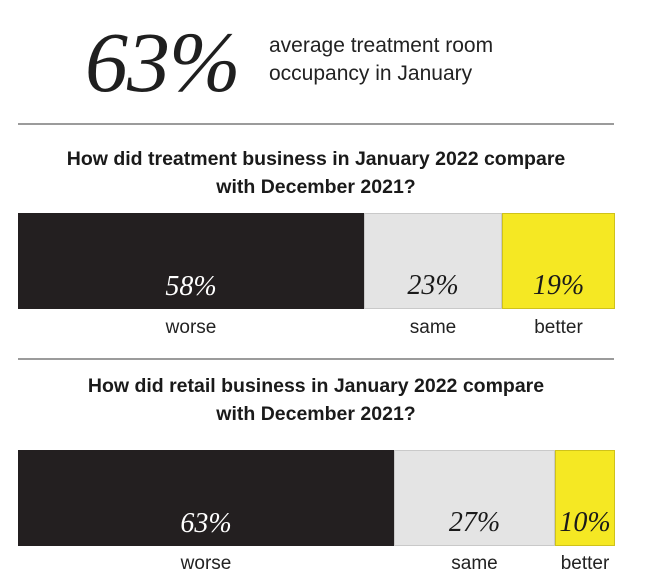  What do you see at coordinates (433, 261) in the screenshot?
I see `bar-segment-same: 23%` at bounding box center [433, 261].